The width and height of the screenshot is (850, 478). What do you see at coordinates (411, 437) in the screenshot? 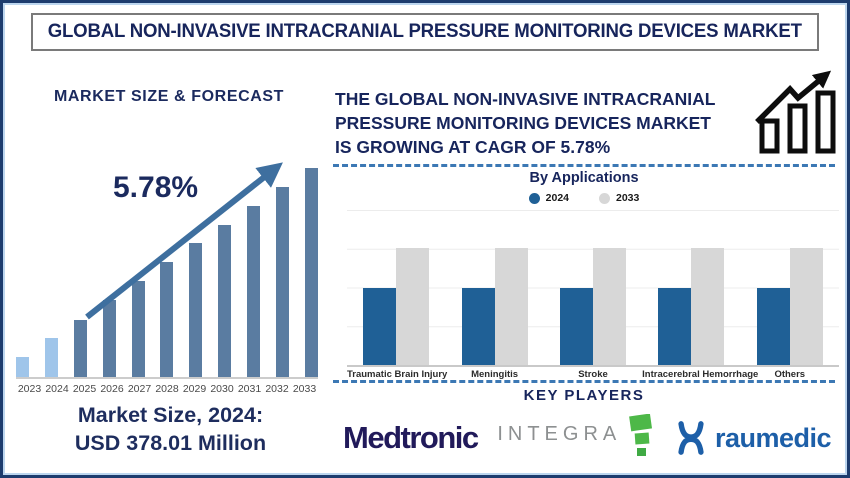
I see `medtronic-logo: Medtronic` at bounding box center [411, 437].